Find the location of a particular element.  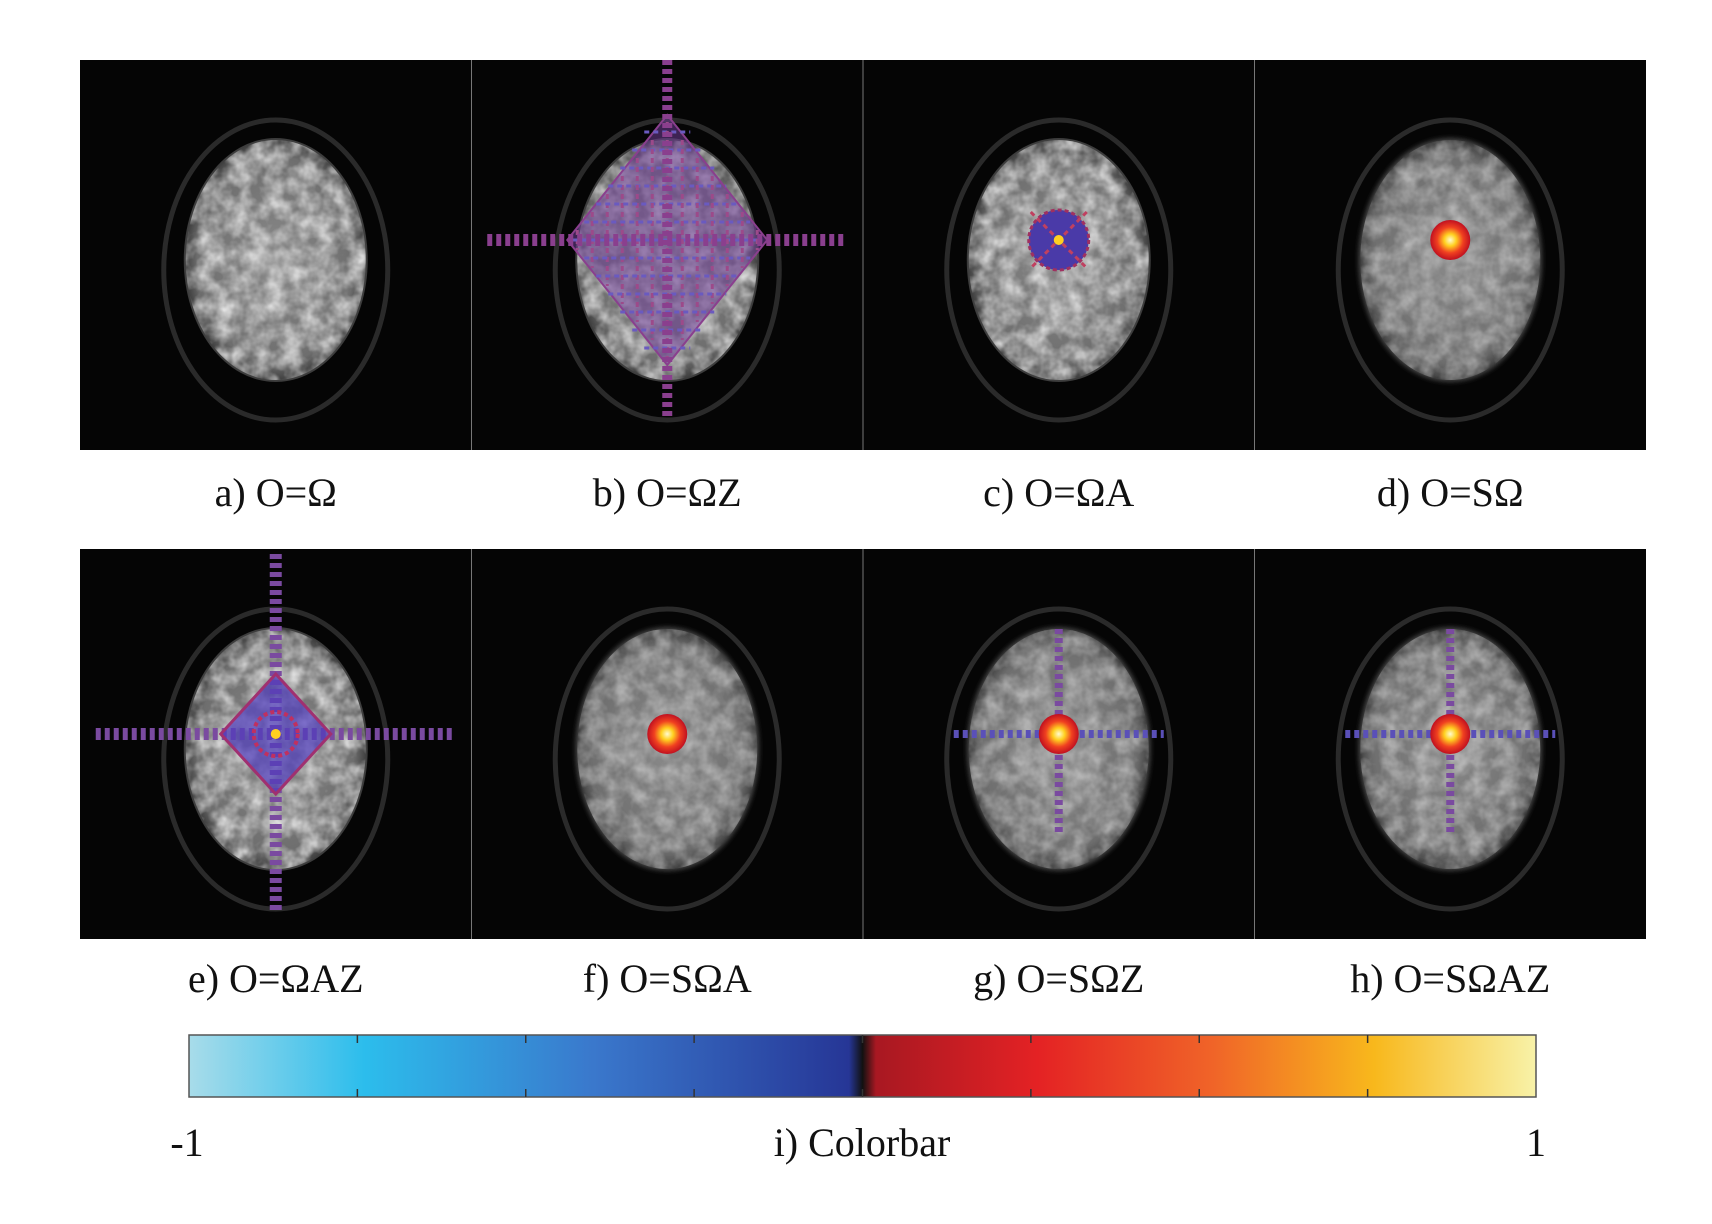

panel-label: b) O=ΩZ is located at coordinates (667, 492).